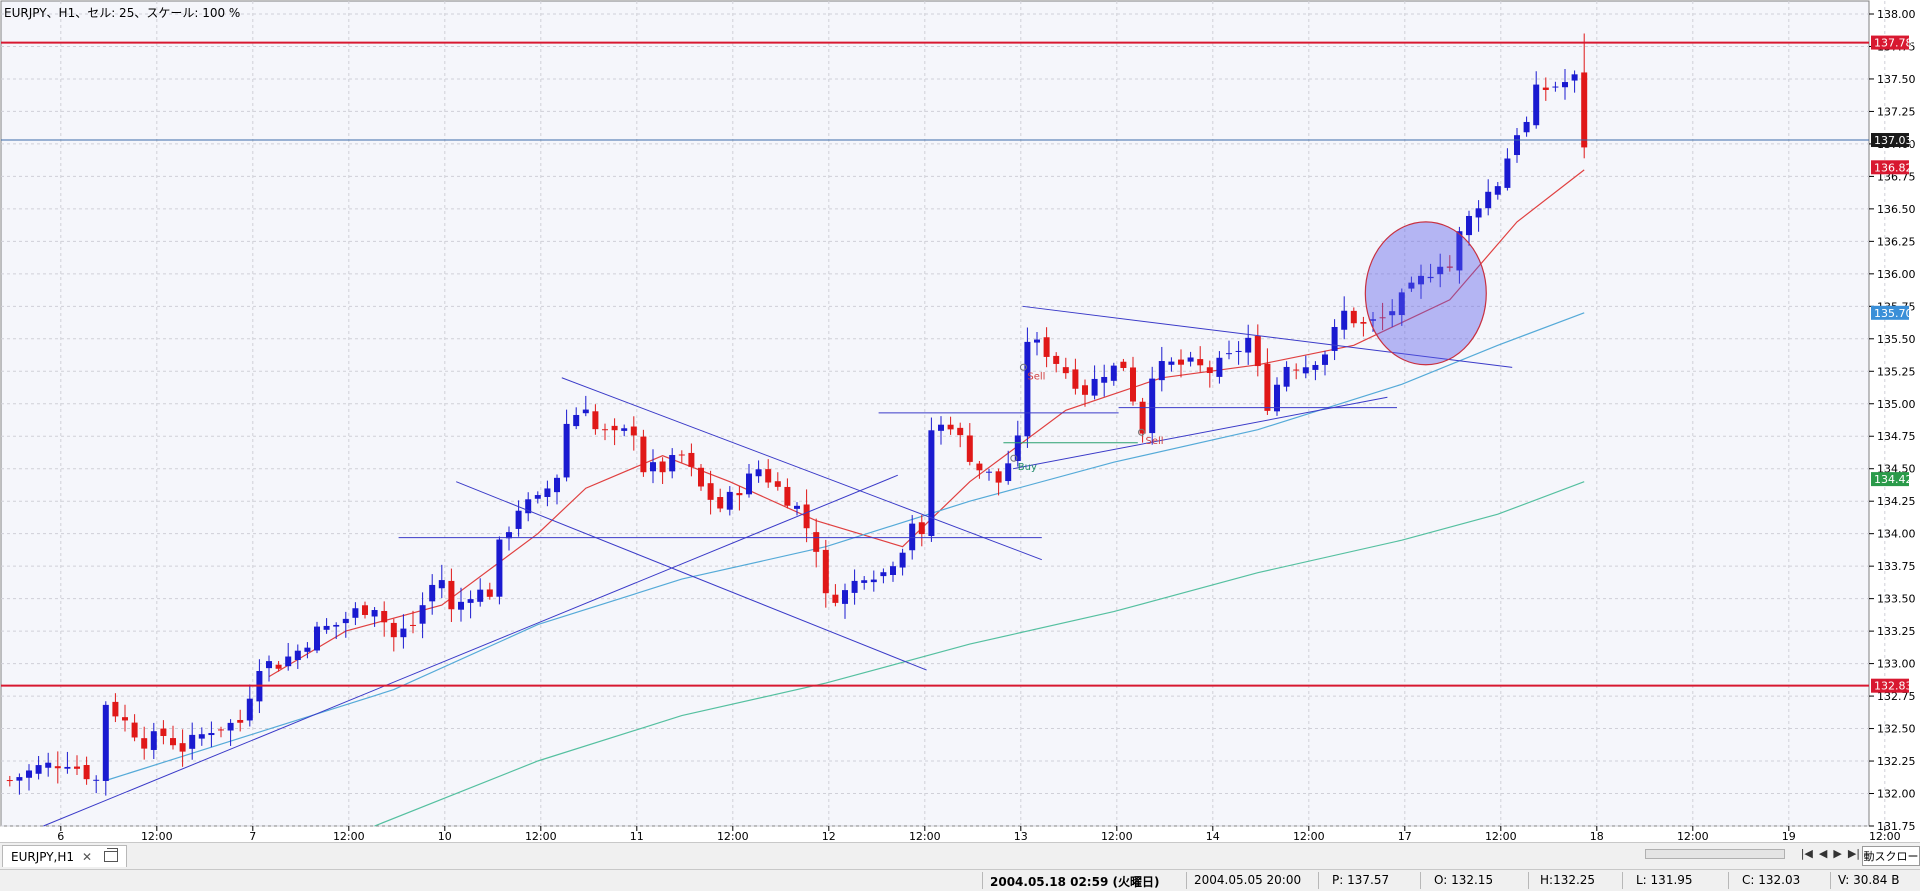 The height and width of the screenshot is (891, 1920). What do you see at coordinates (1869, 880) in the screenshot?
I see `status-volume: V: 30.84 B` at bounding box center [1869, 880].